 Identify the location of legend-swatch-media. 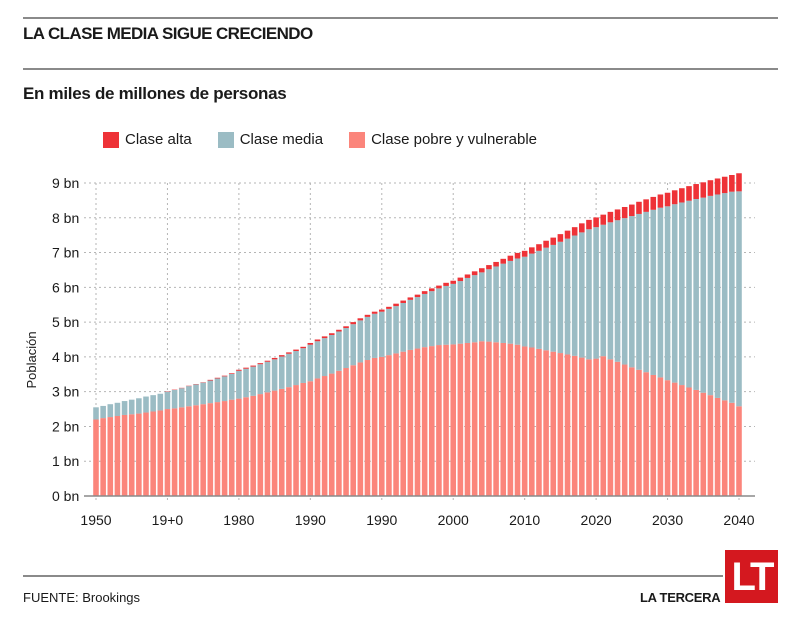
(225, 139).